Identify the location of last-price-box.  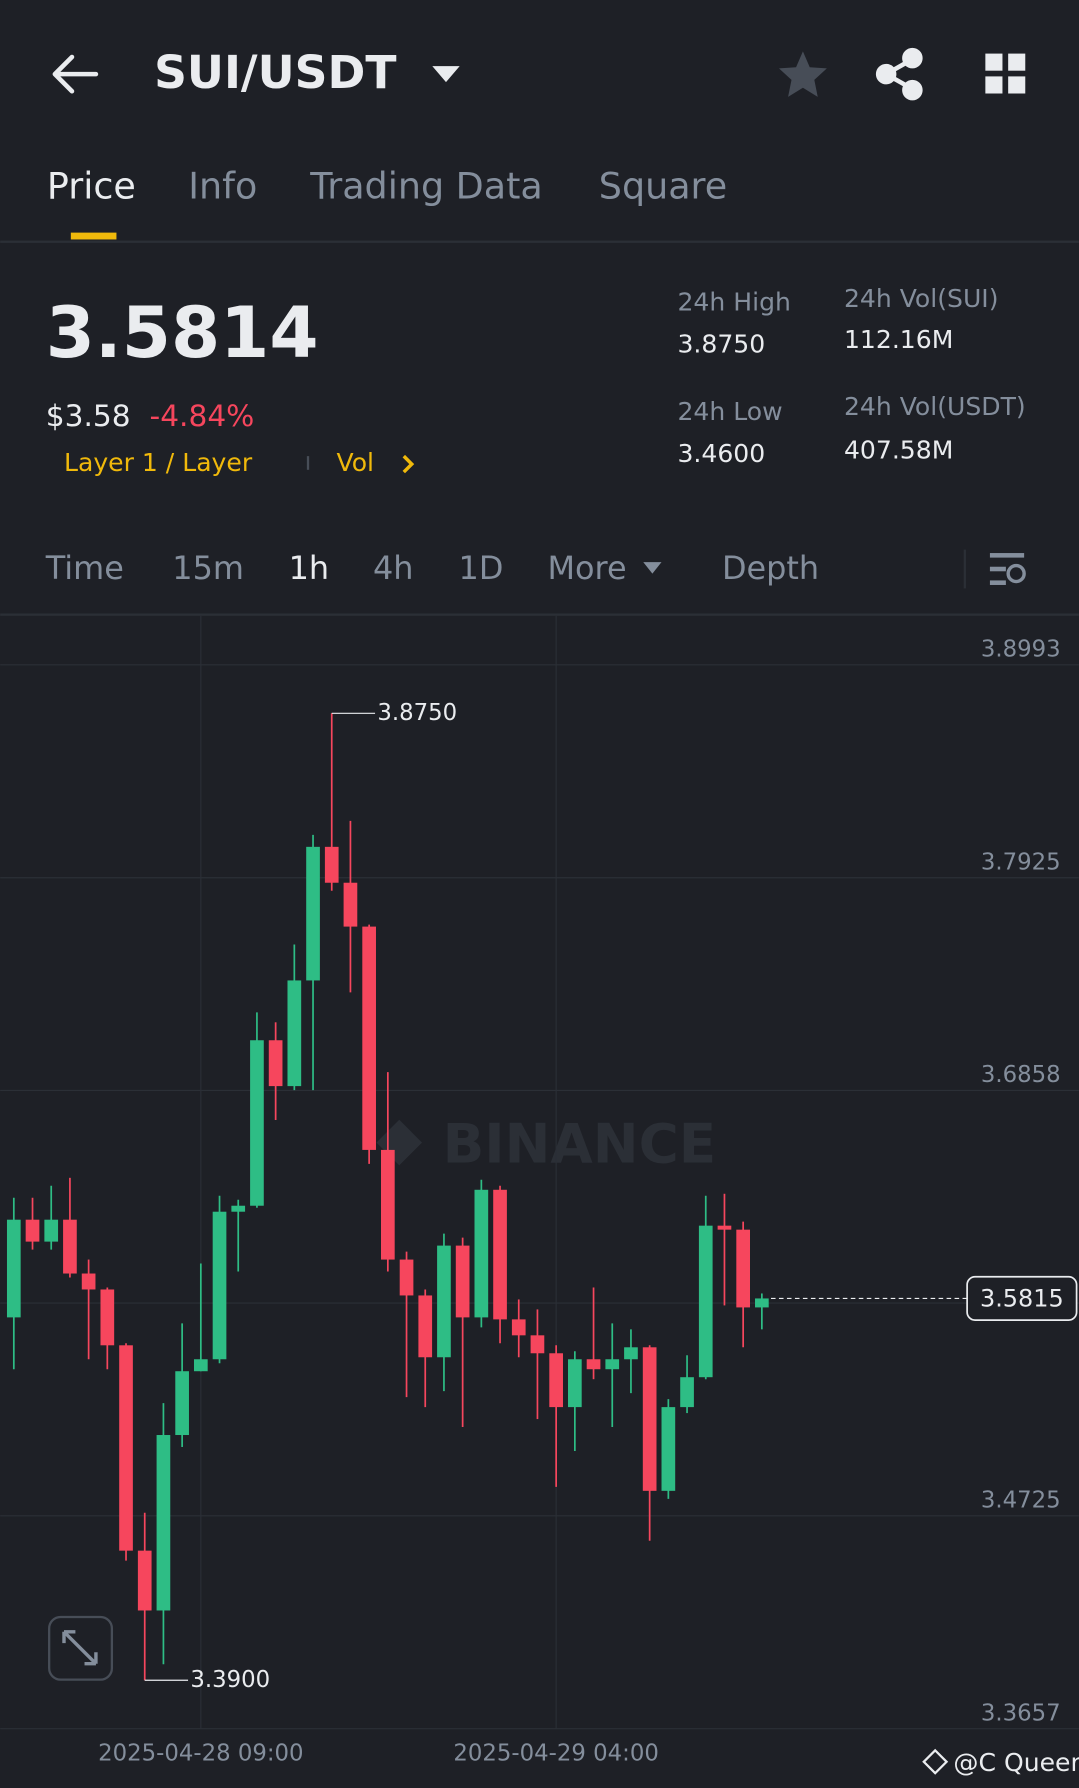
(1022, 1298).